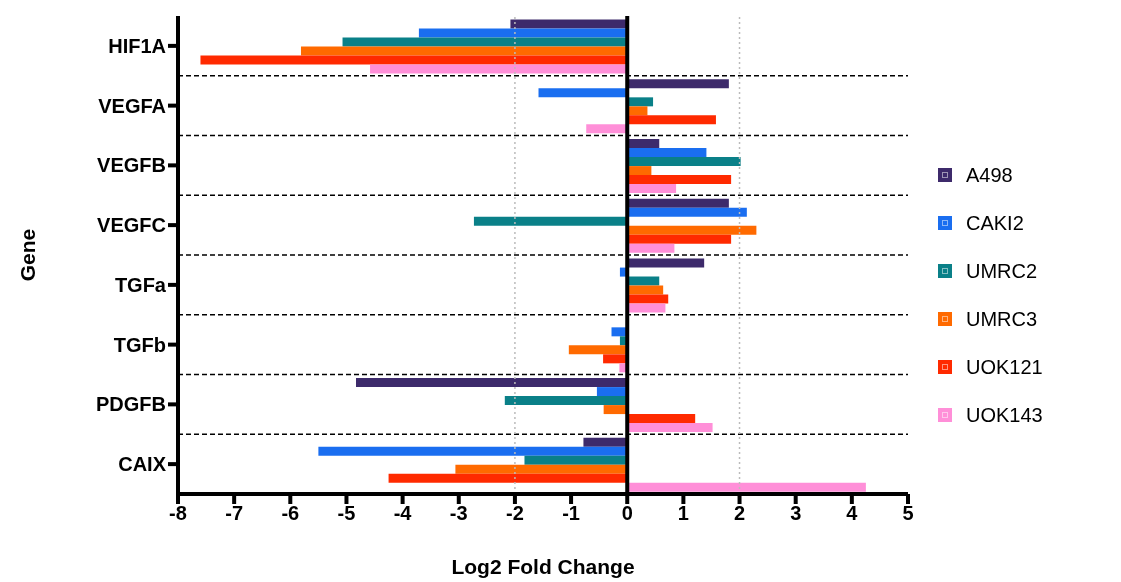 This screenshot has width=1121, height=582. What do you see at coordinates (908, 513) in the screenshot?
I see `x-tick-label: 5` at bounding box center [908, 513].